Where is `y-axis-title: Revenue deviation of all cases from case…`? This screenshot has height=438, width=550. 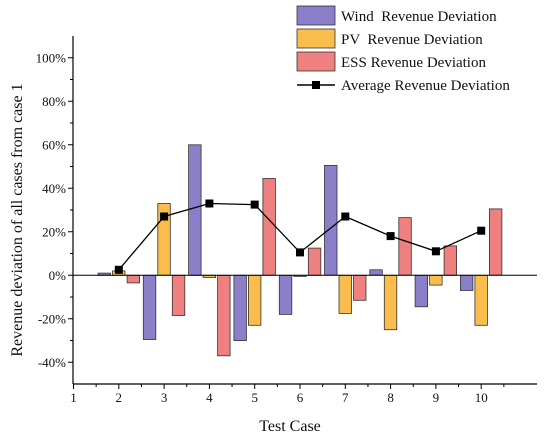
y-axis-title: Revenue deviation of all cases from case… is located at coordinates (17, 219).